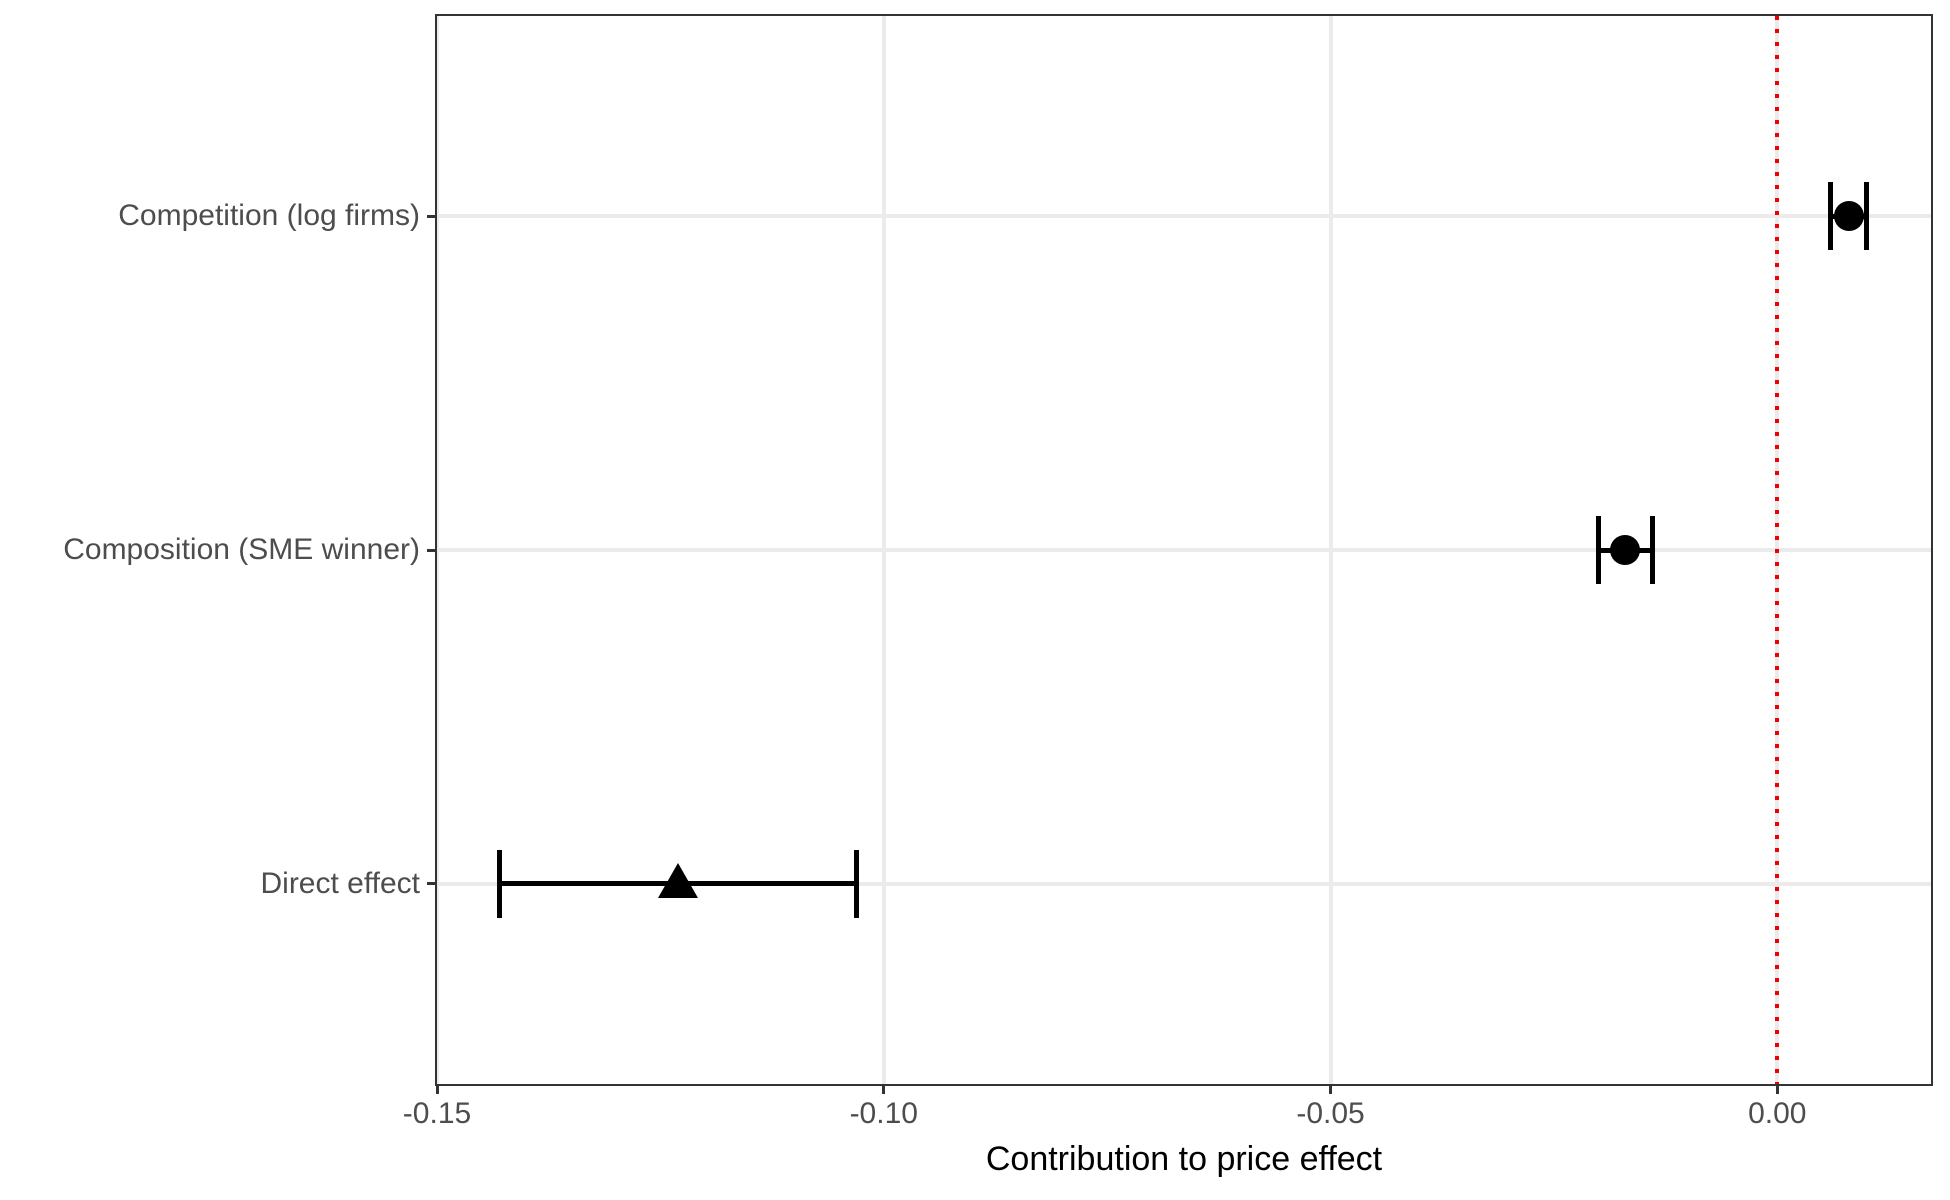 The width and height of the screenshot is (1950, 1200). I want to click on y-axis-tick-label: Composition (SME winner), so click(241, 549).